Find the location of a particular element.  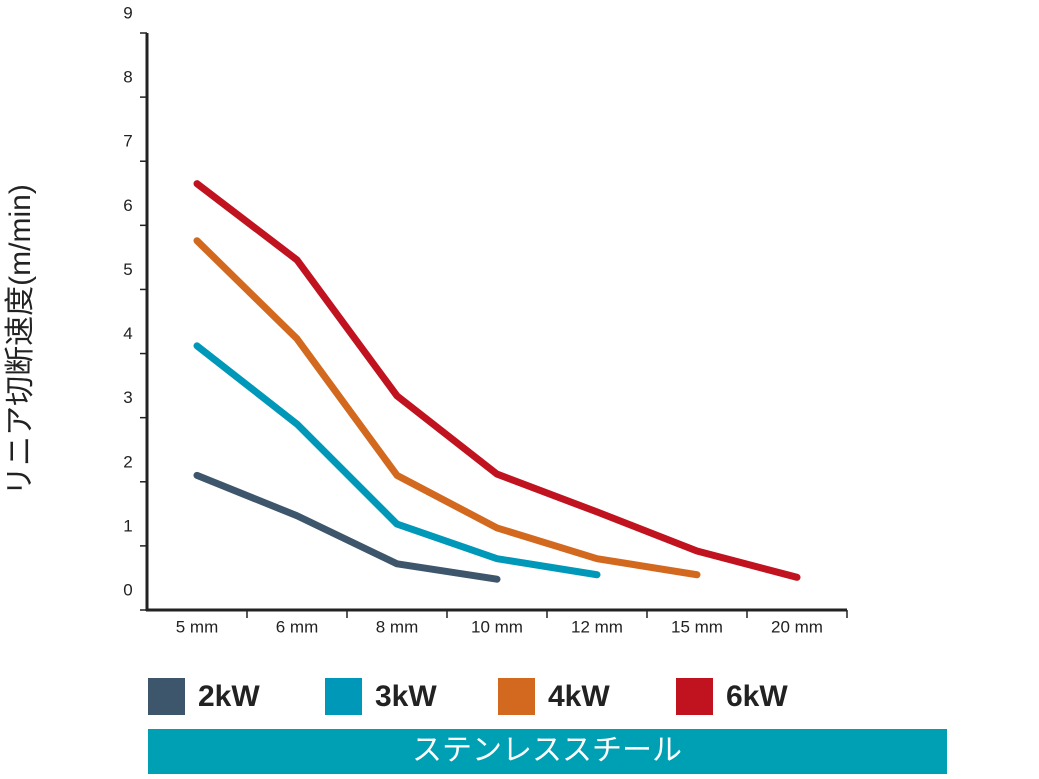

legend-label: 2kW is located at coordinates (229, 696).